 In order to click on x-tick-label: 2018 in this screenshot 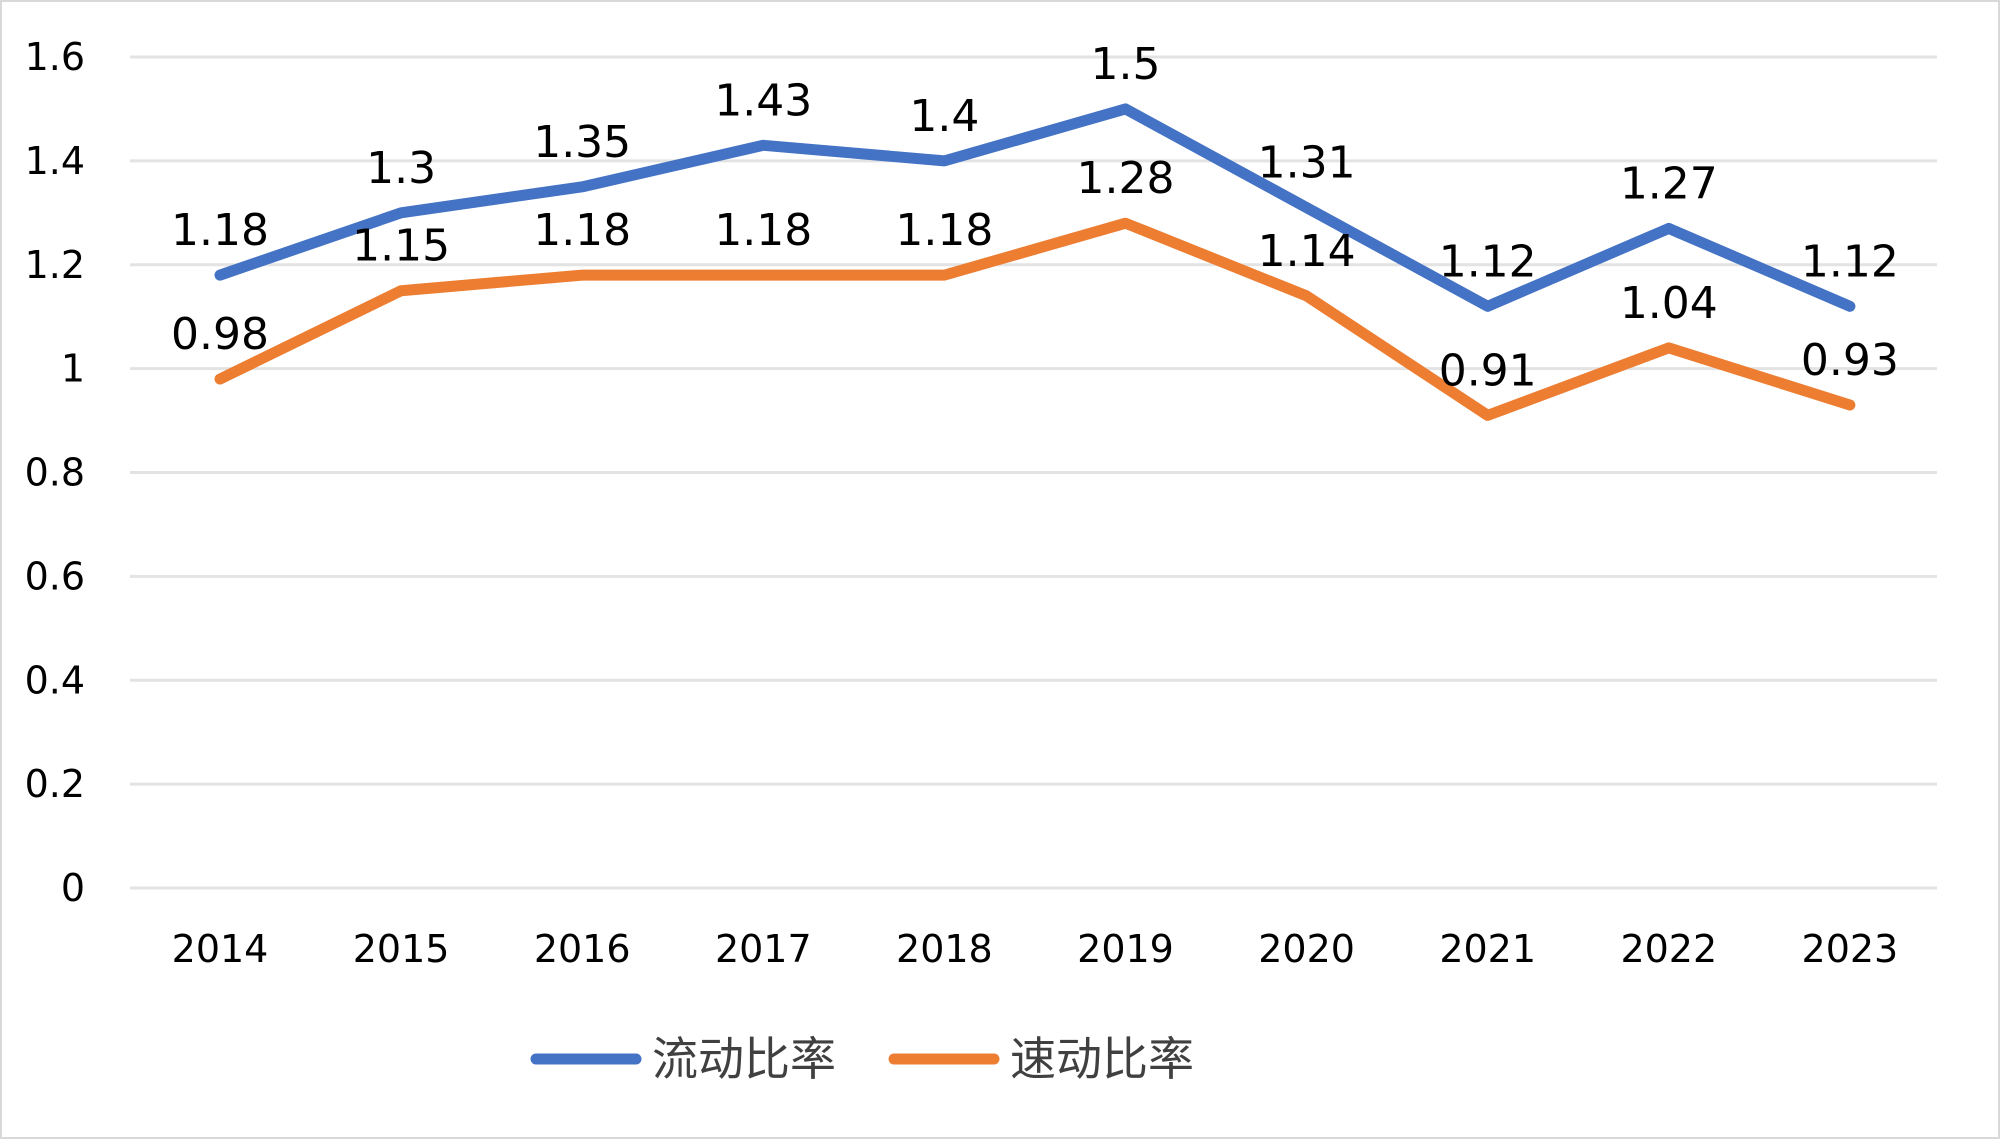, I will do `click(944, 949)`.